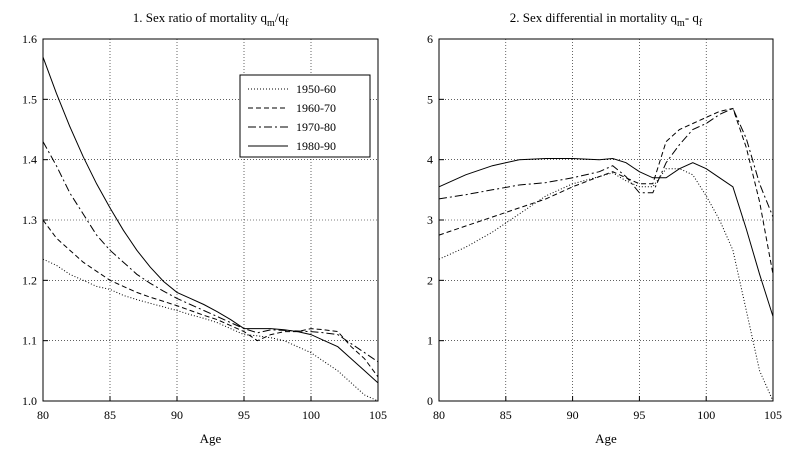  What do you see at coordinates (430, 401) in the screenshot?
I see `y-tick-label: 0` at bounding box center [430, 401].